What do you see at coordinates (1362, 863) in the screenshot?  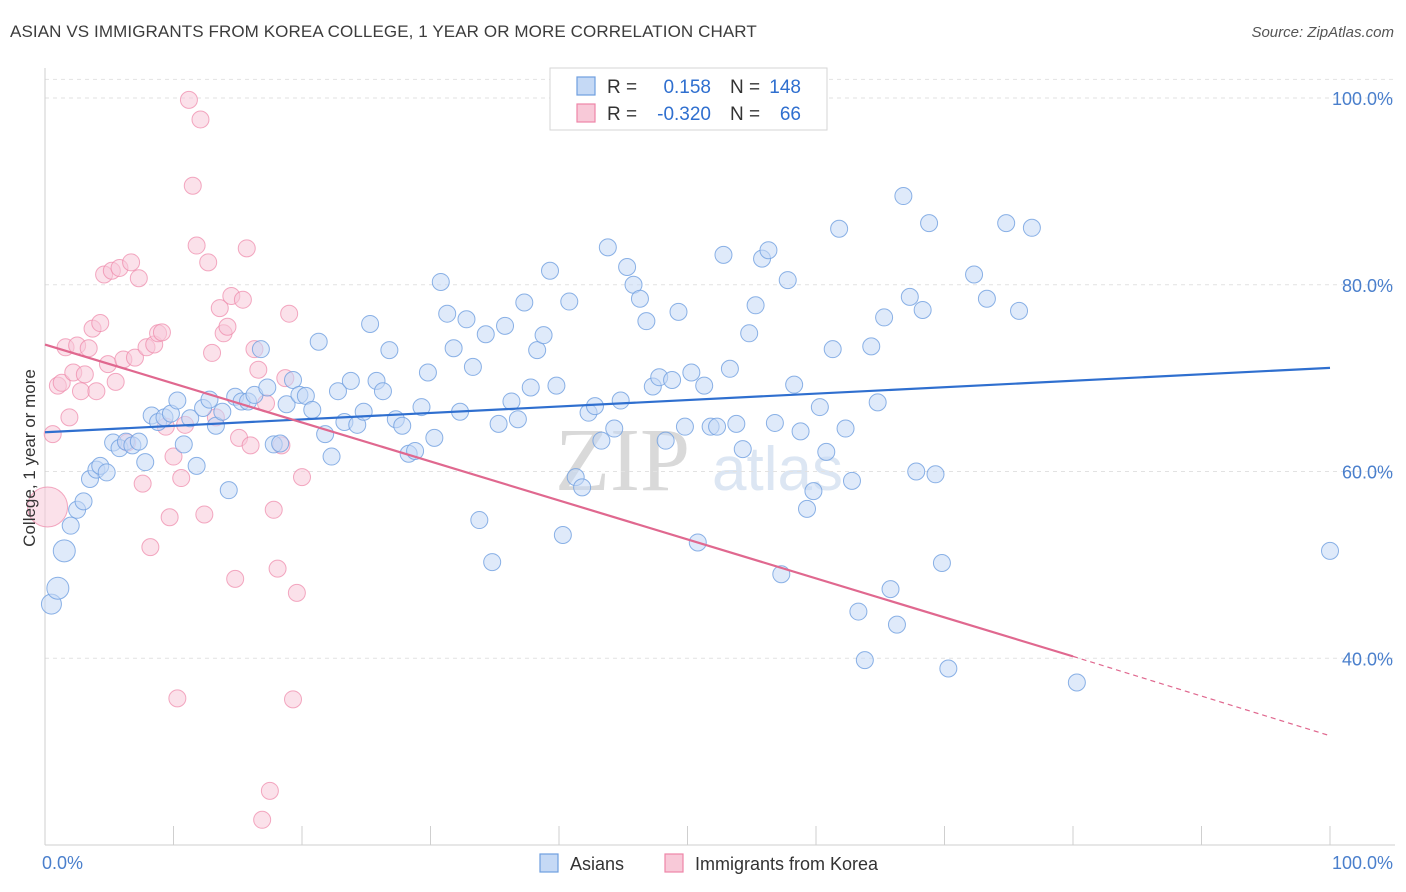 I see `x-tick-label-max: 100.0%` at bounding box center [1362, 863].